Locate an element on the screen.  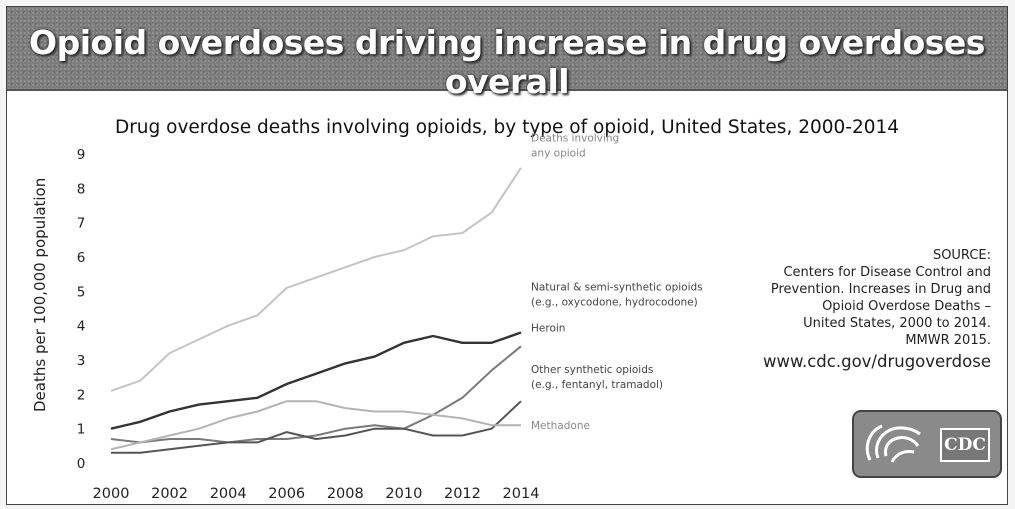
y-tick-label: 0 is located at coordinates (81, 464).